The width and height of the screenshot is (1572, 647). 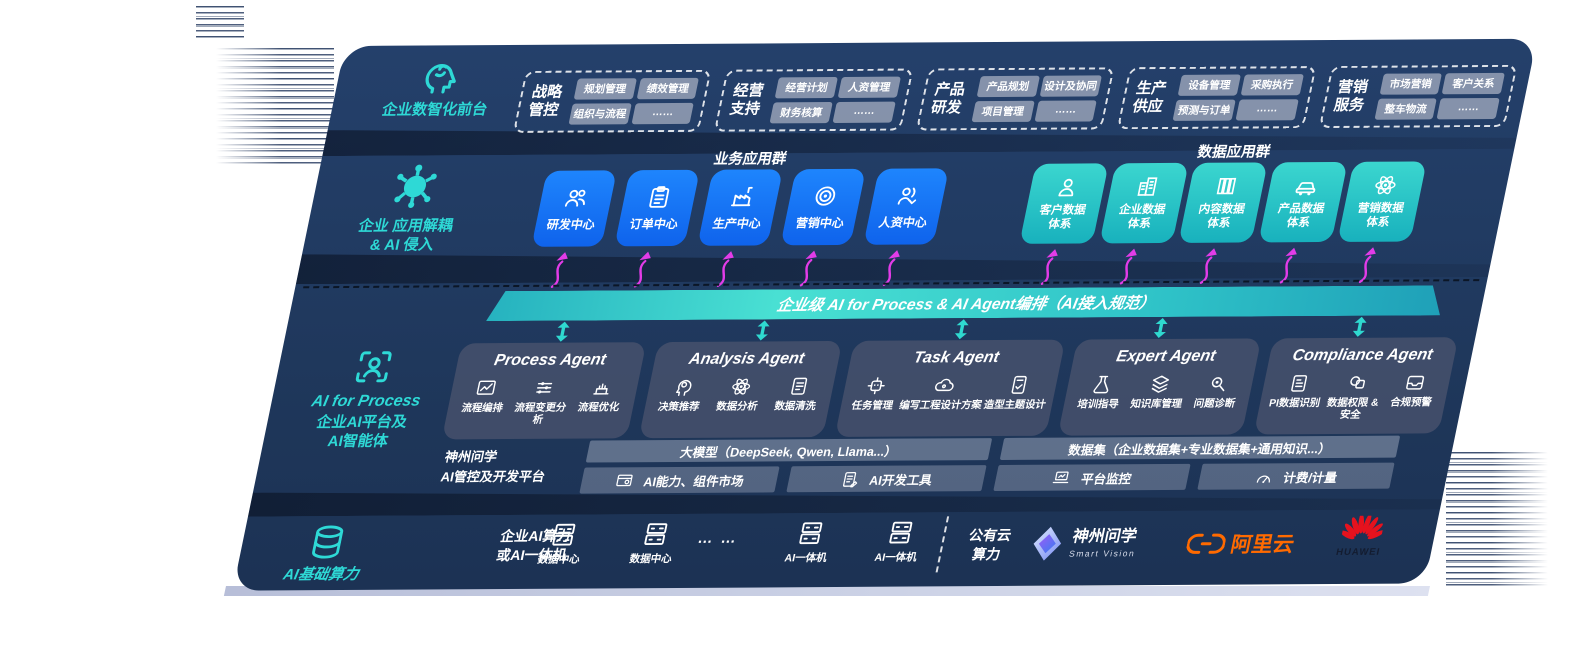 I want to click on id-card-icon, so click(x=1298, y=383).